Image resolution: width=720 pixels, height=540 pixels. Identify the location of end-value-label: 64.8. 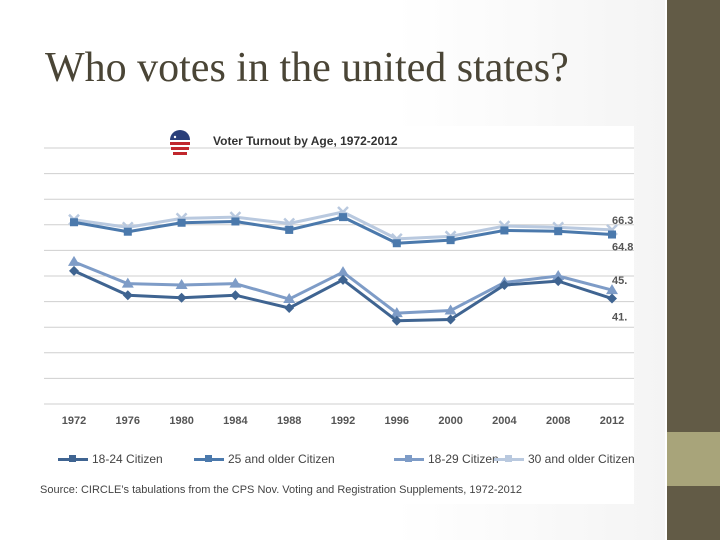
(622, 248).